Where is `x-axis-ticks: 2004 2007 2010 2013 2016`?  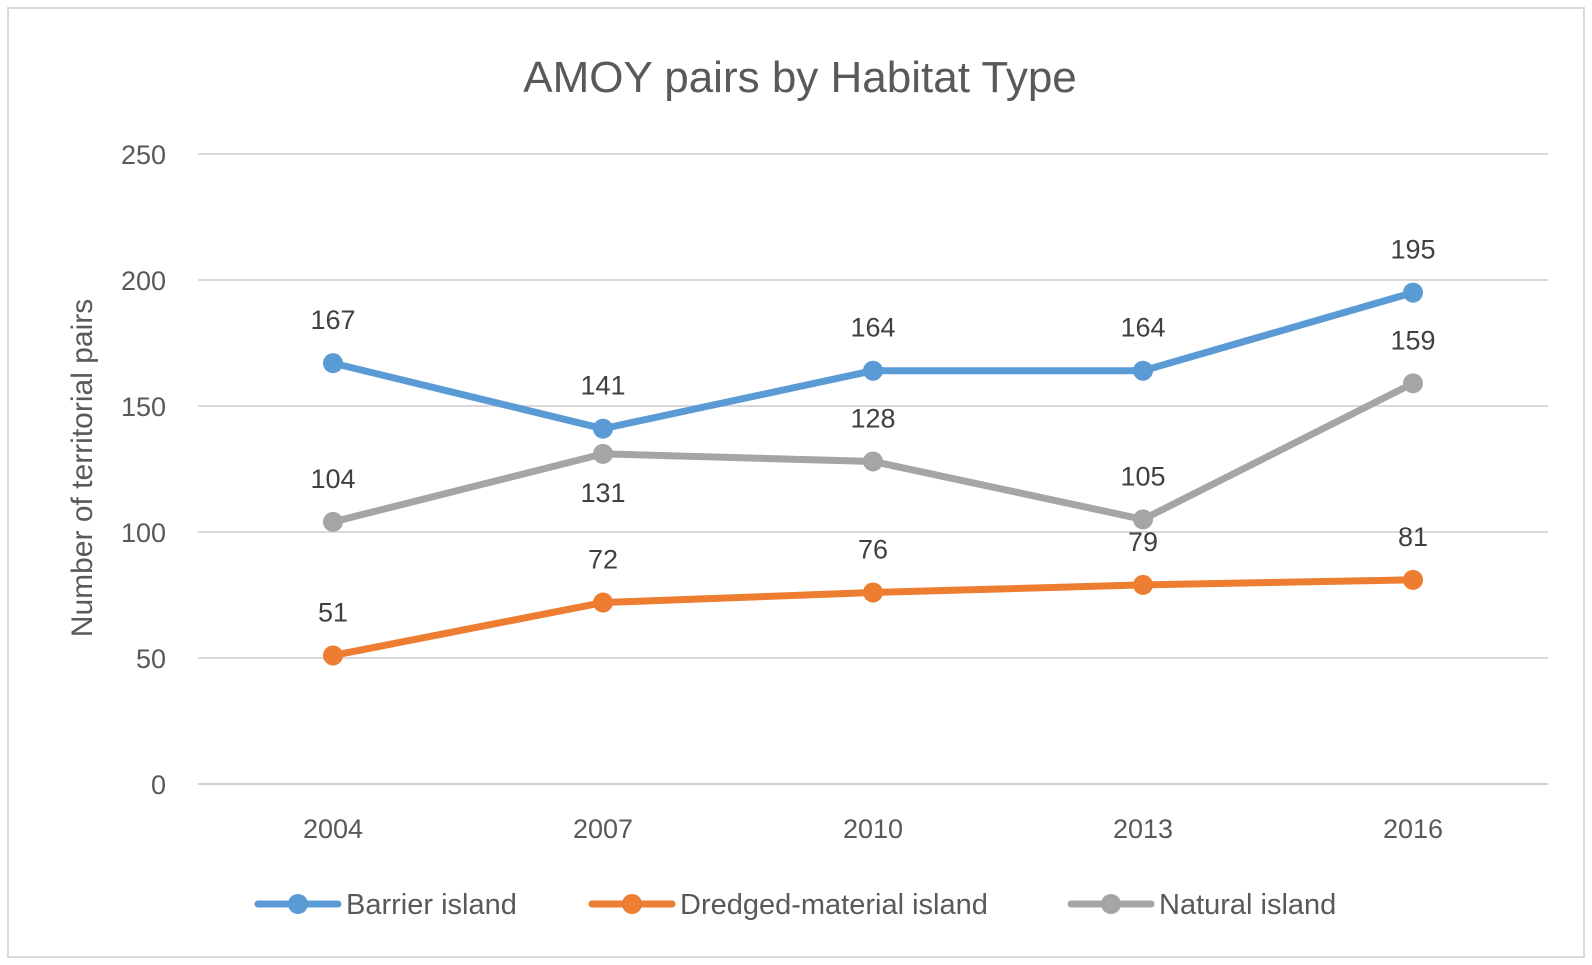 x-axis-ticks: 2004 2007 2010 2013 2016 is located at coordinates (873, 829).